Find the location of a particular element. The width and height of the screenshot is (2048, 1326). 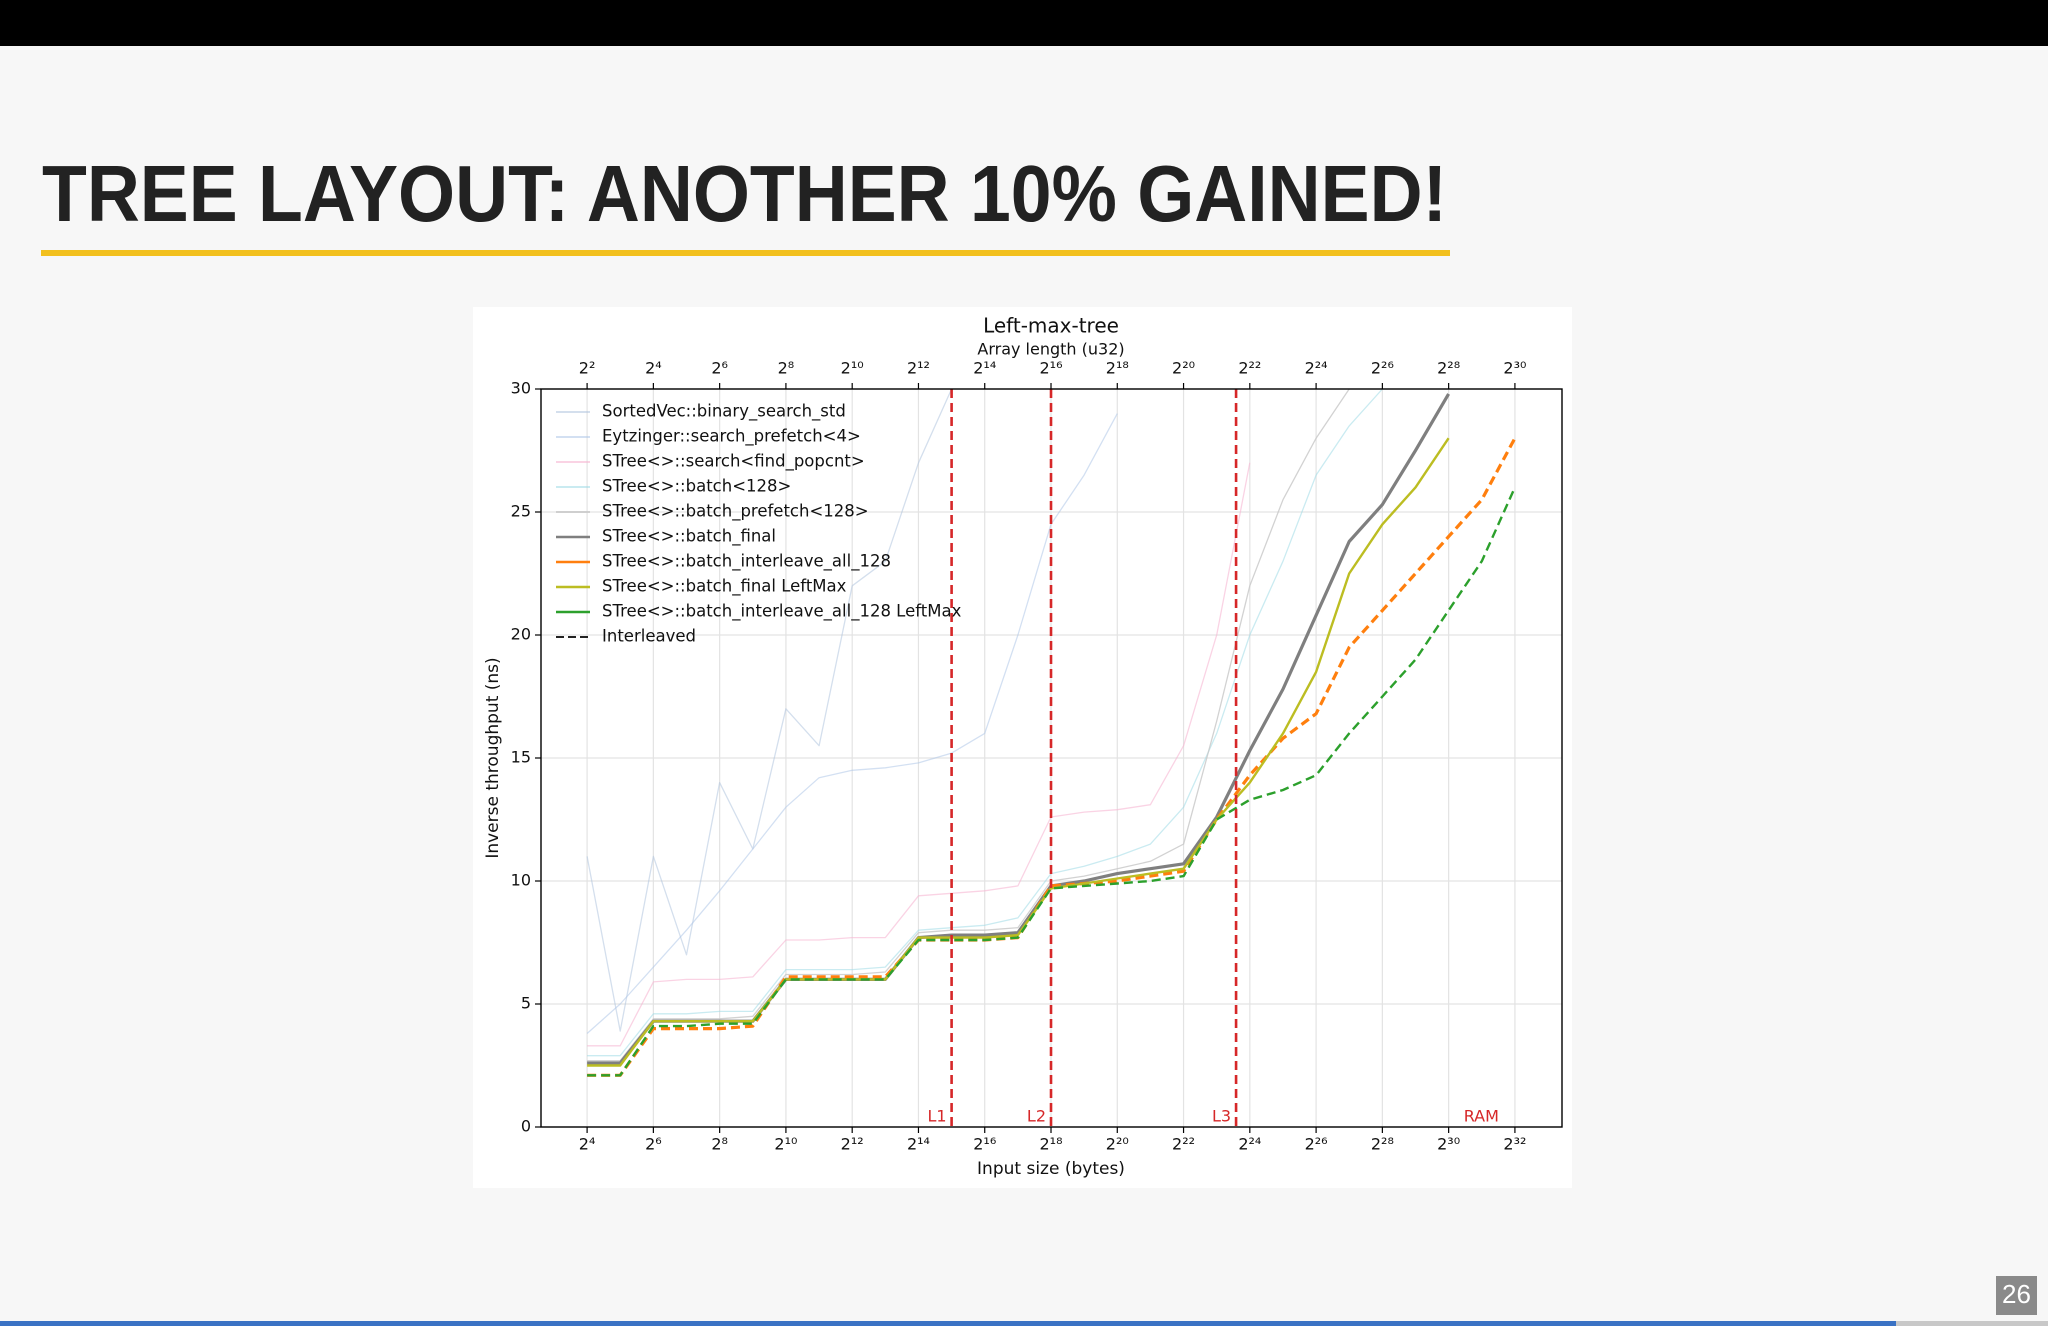

region-label: L1 is located at coordinates (937, 1116).